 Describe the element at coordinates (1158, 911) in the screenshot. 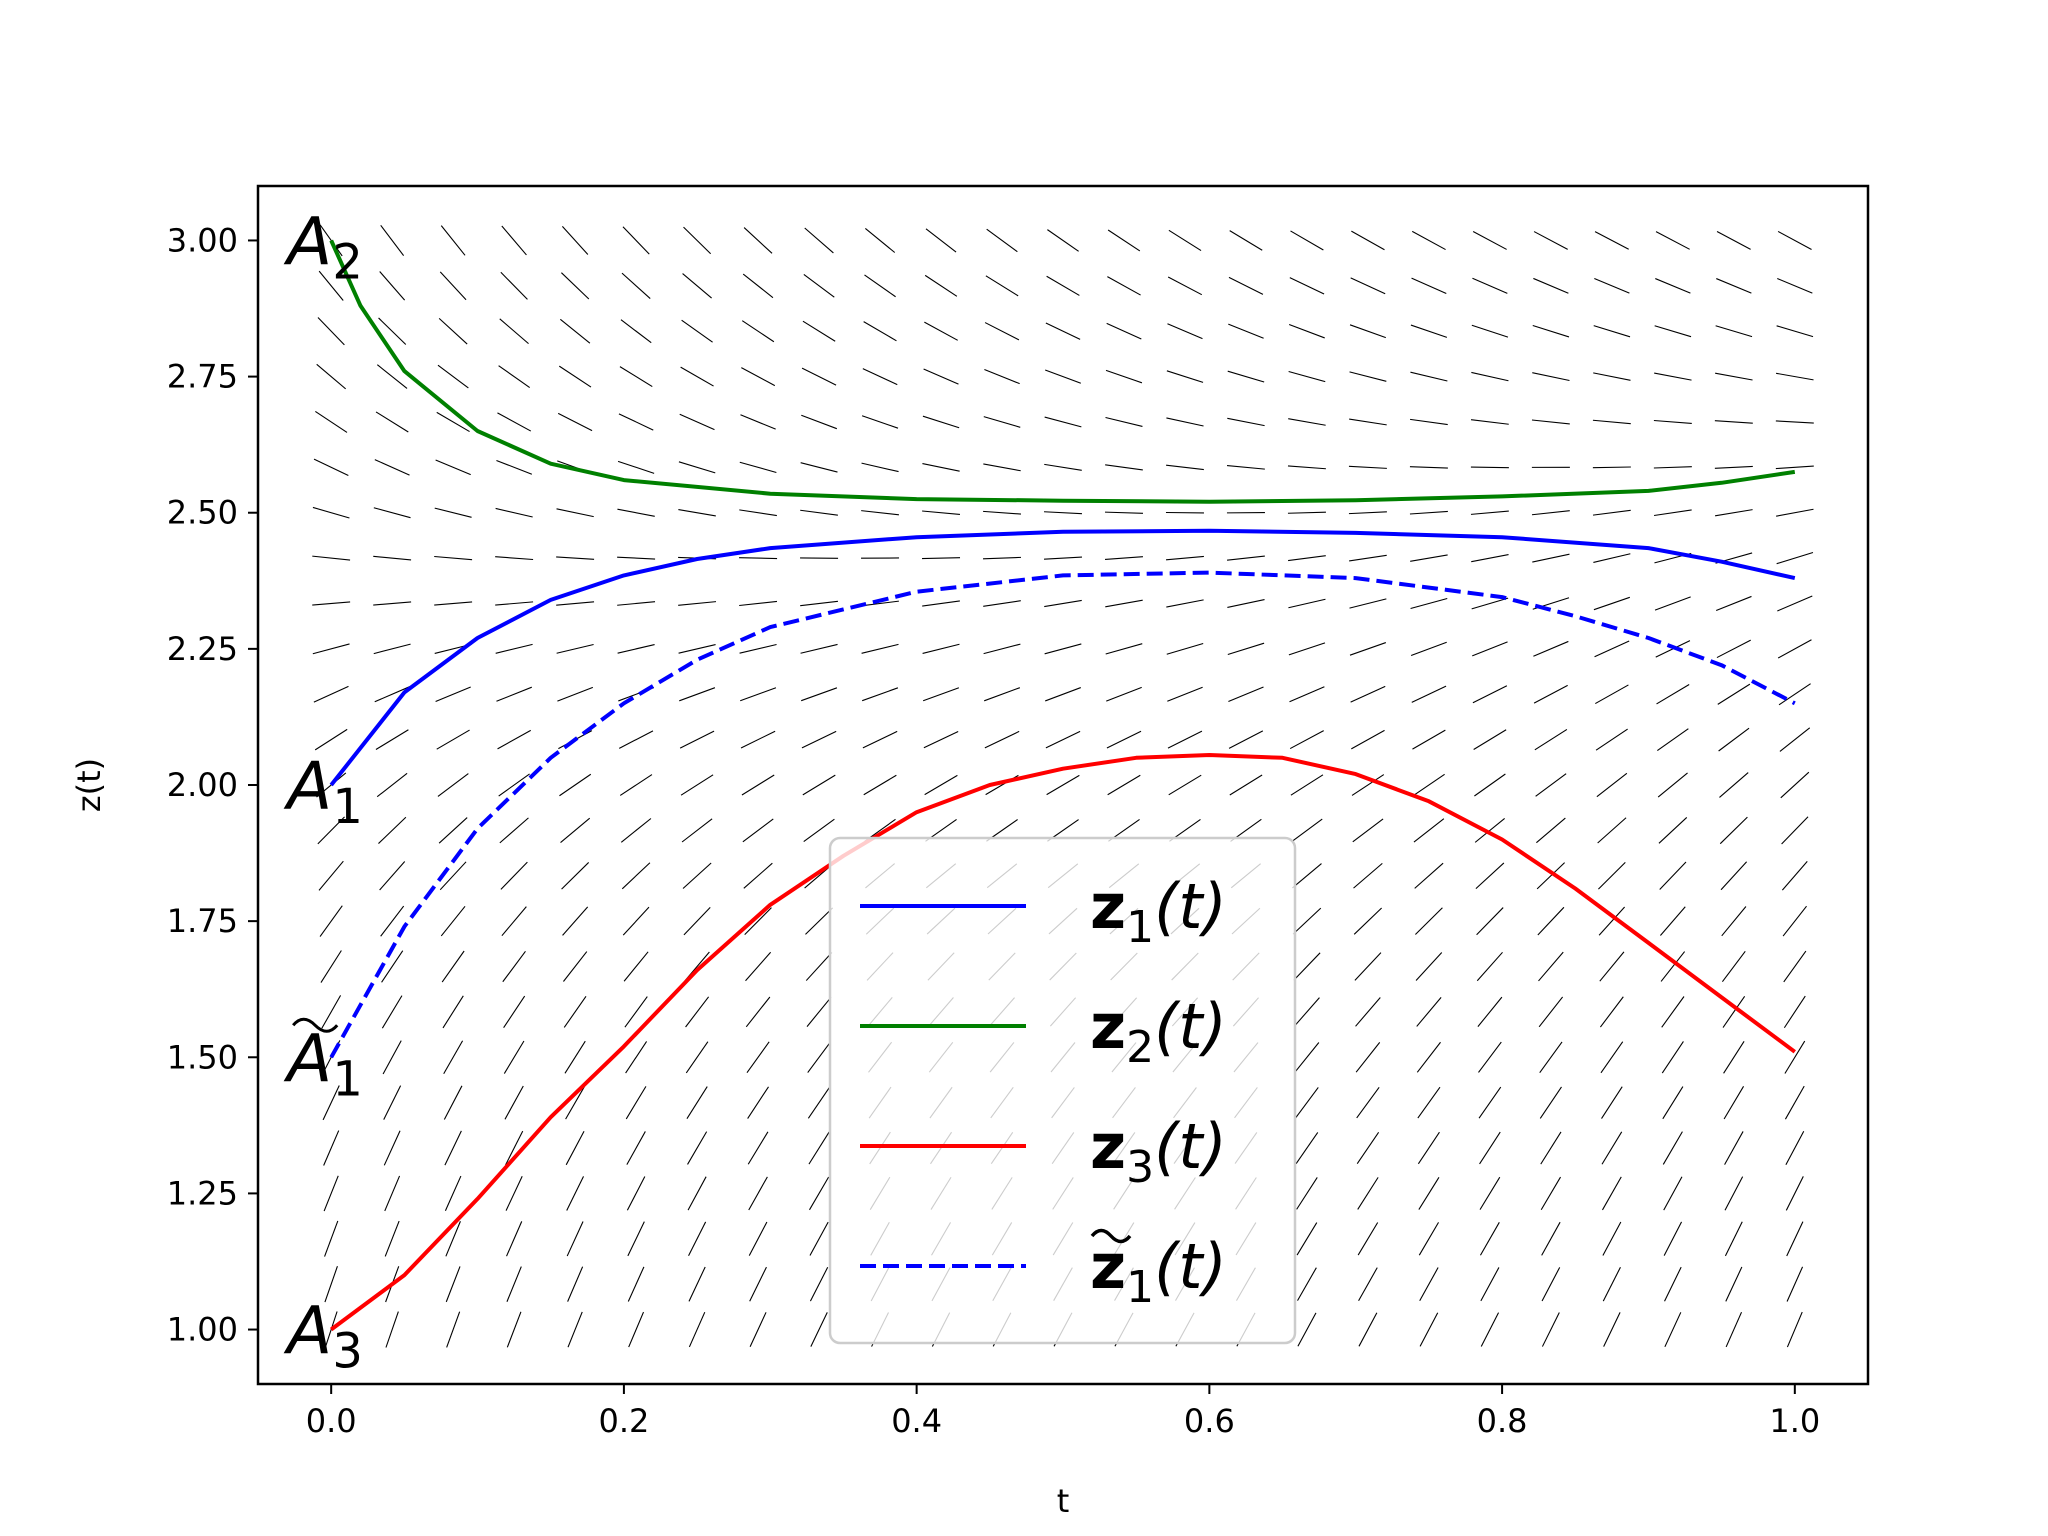

I see `legend-label-1: z1(t)` at that location.